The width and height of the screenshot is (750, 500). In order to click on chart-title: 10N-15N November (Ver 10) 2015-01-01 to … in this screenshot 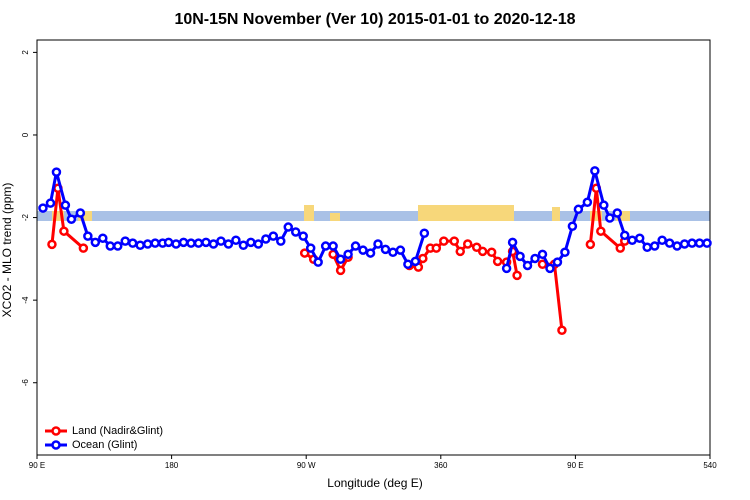, I will do `click(374, 19)`.